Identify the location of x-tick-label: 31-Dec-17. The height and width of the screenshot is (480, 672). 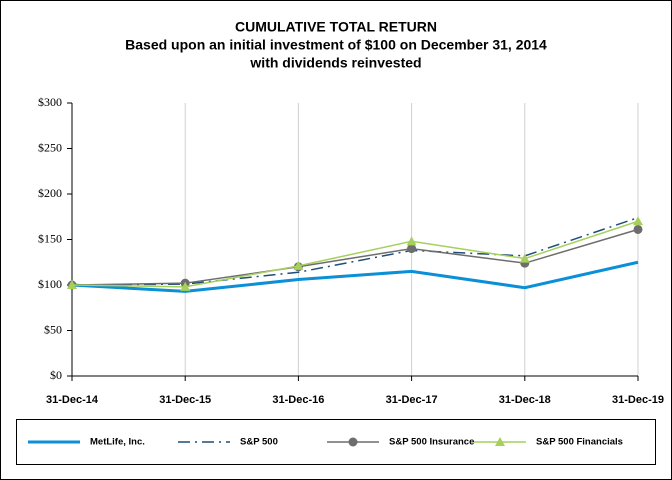
(412, 400).